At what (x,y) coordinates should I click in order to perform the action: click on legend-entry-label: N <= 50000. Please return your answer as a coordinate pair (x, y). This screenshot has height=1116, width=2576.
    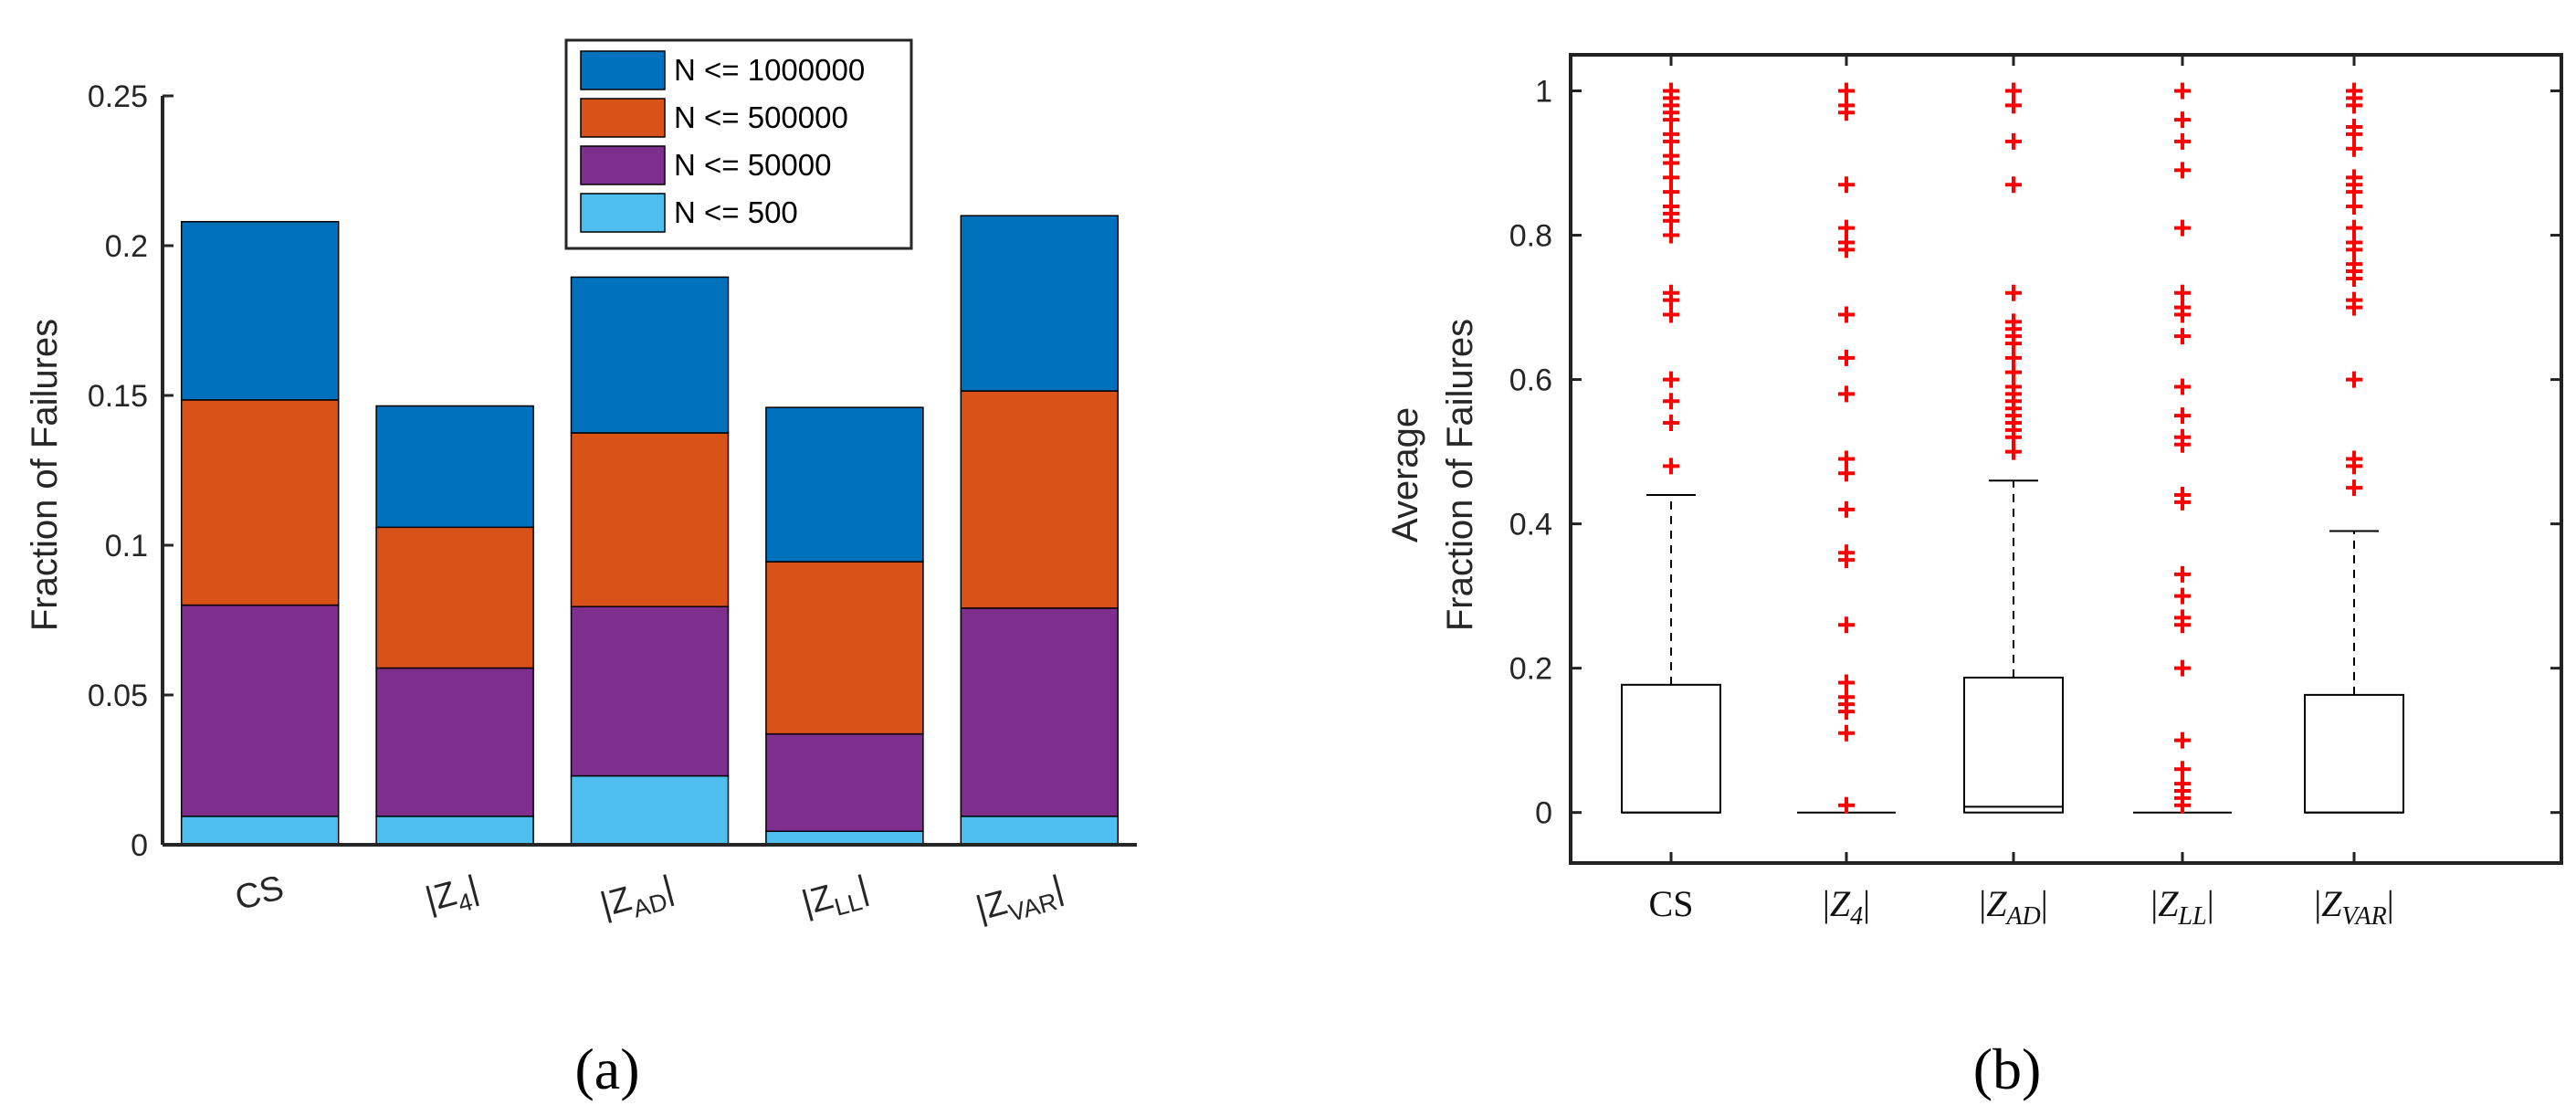
    Looking at the image, I should click on (752, 165).